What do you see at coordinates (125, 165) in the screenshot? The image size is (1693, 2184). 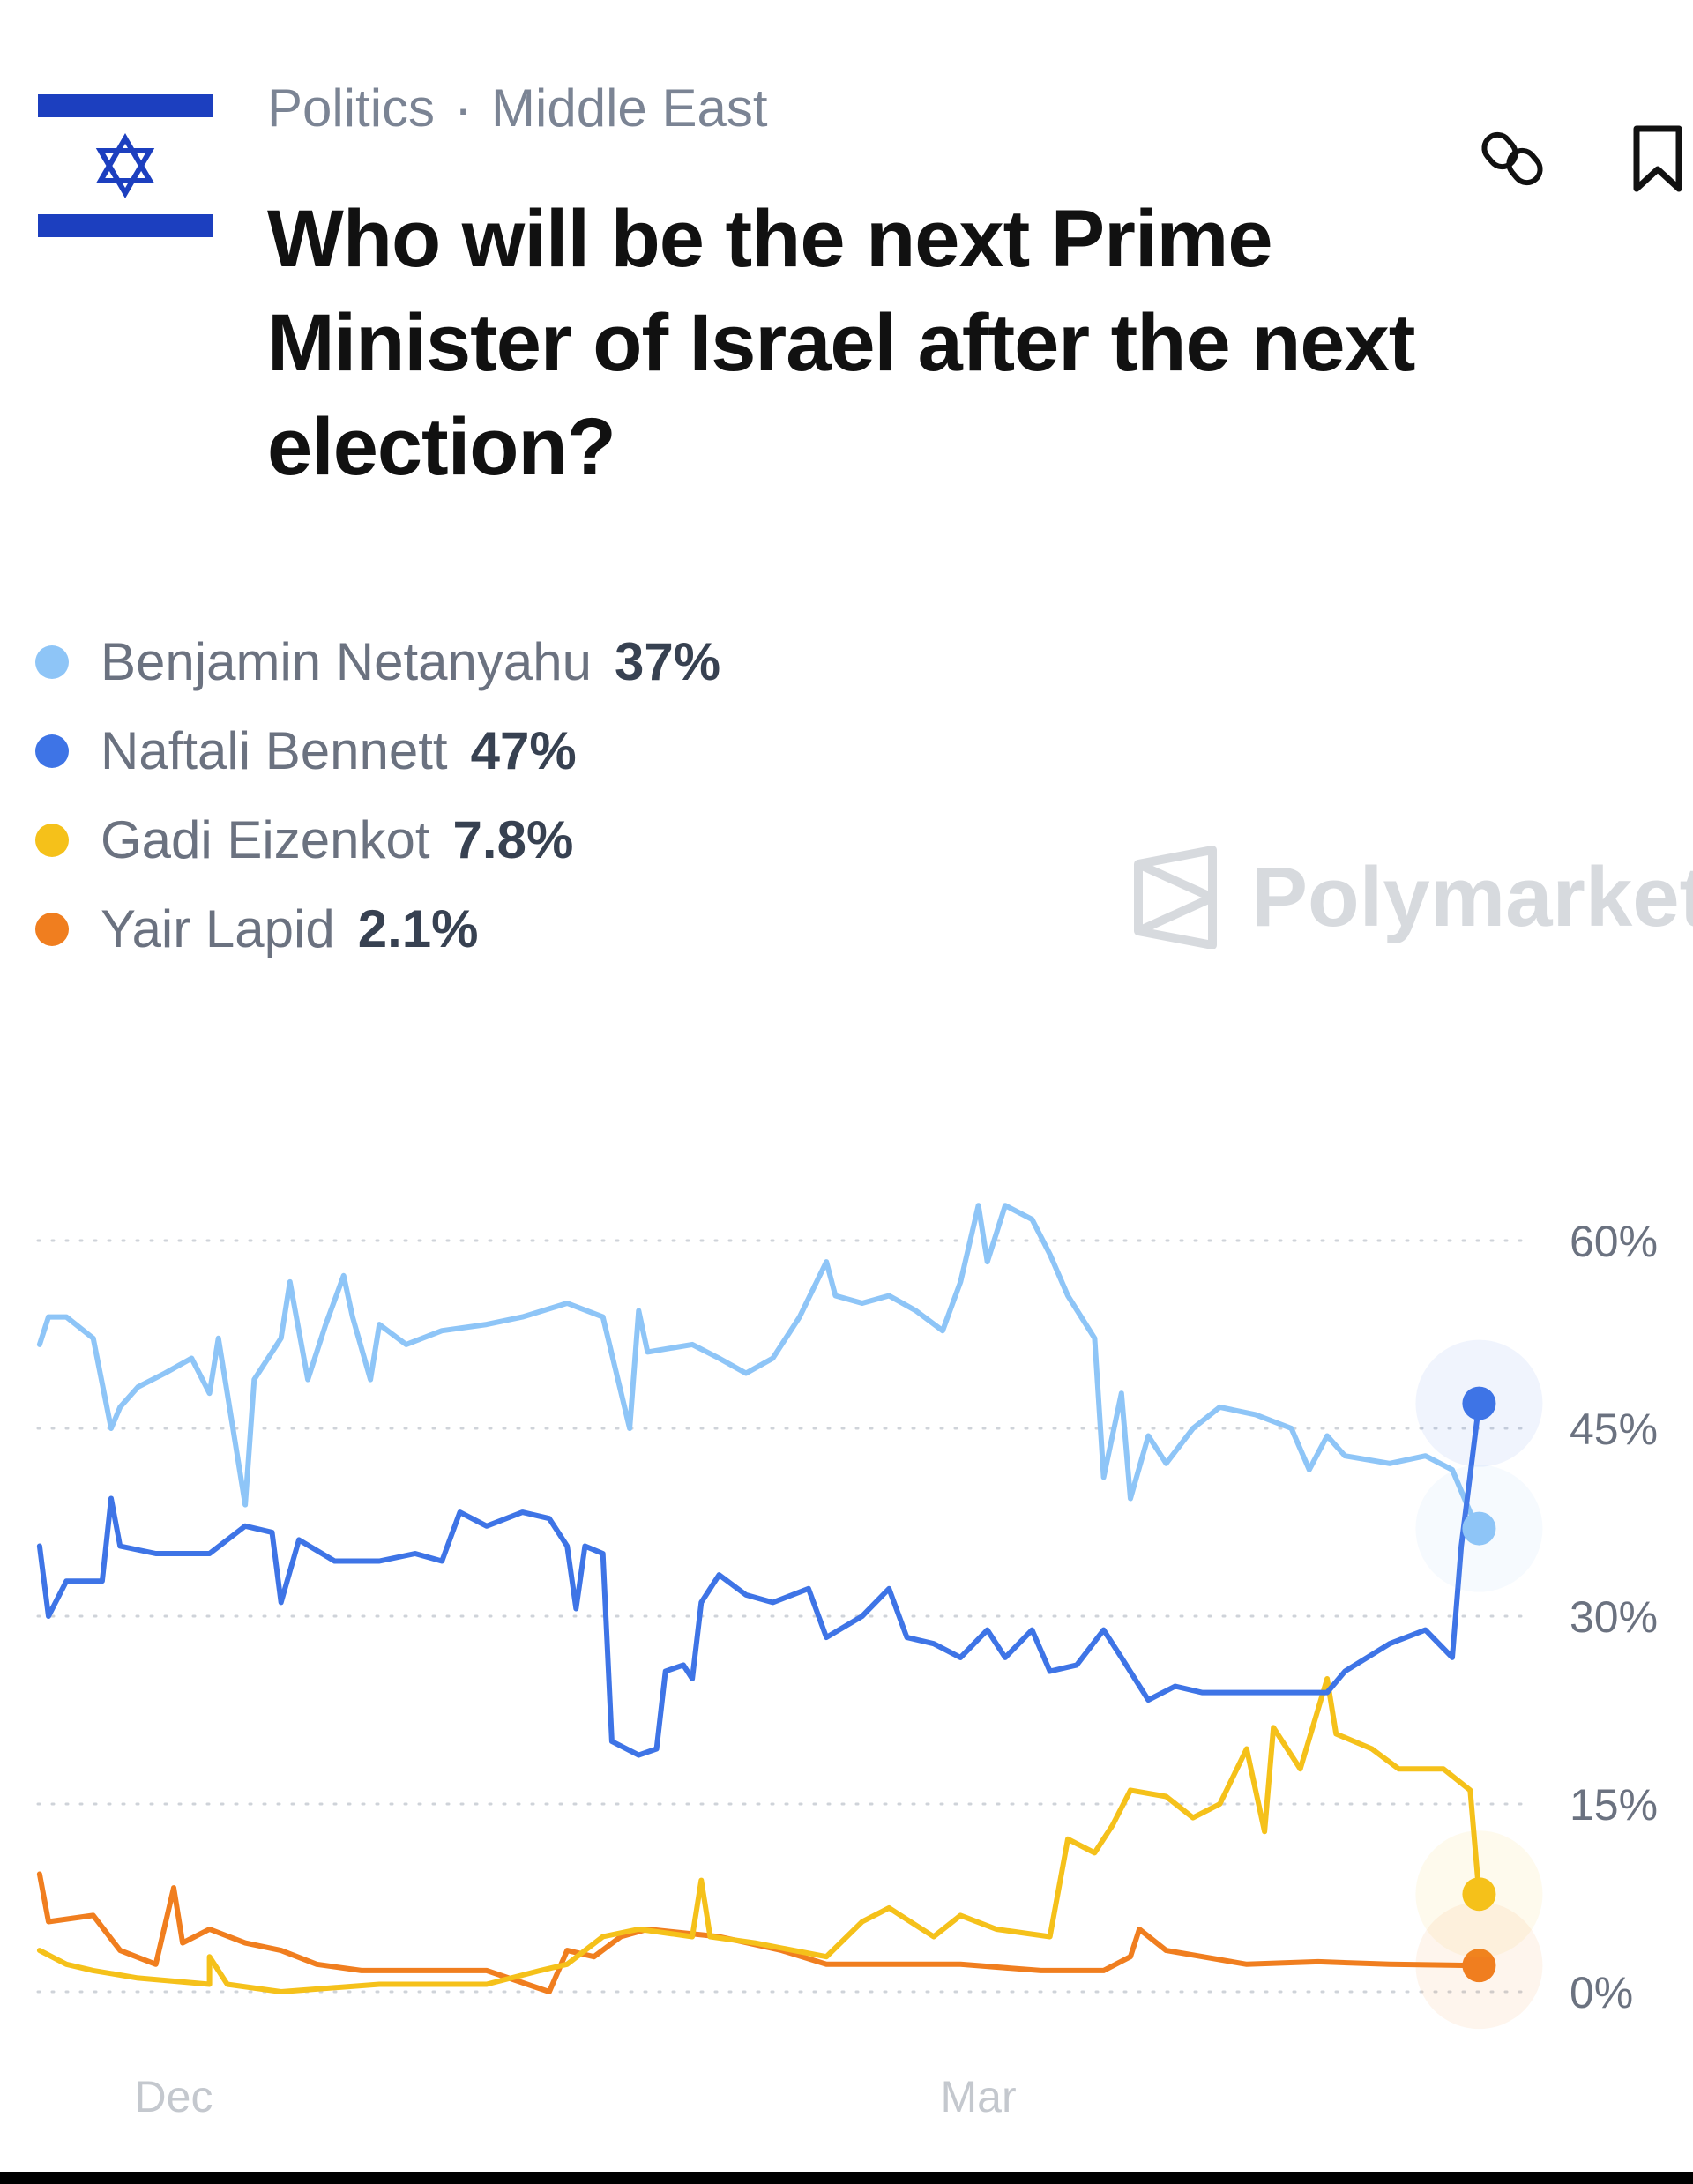 I see `israel-flag-icon` at bounding box center [125, 165].